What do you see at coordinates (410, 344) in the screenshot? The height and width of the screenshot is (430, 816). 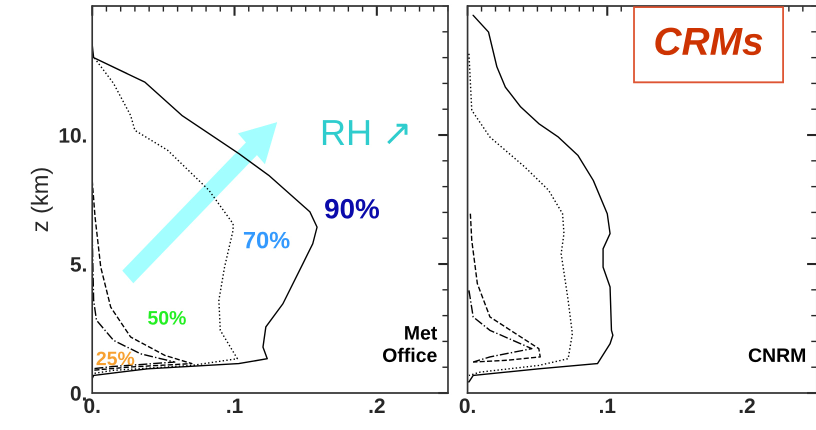 I see `annotation: Met Office` at bounding box center [410, 344].